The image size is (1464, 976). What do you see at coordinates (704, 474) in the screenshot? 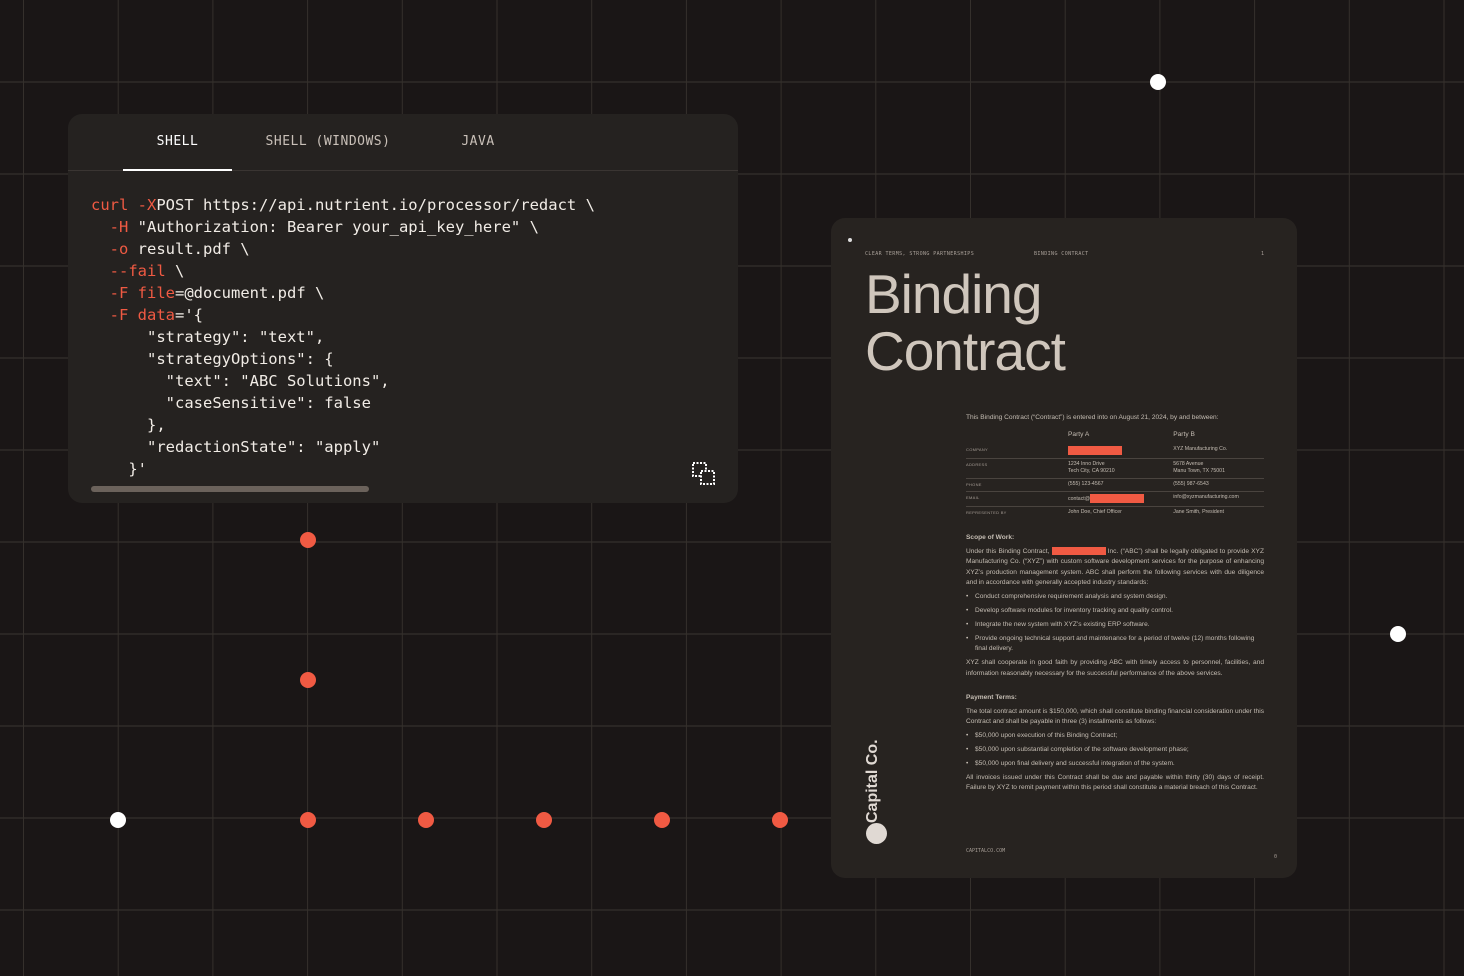
I see `copy-icon` at bounding box center [704, 474].